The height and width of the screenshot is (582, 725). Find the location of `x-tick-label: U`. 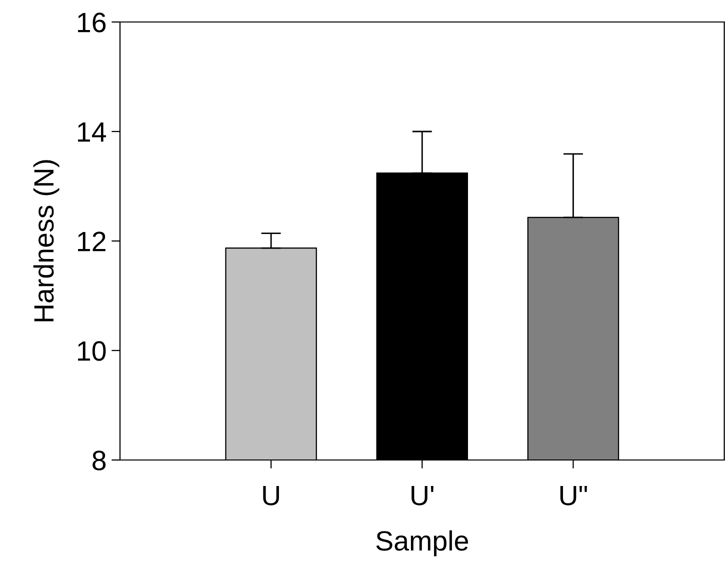

x-tick-label: U is located at coordinates (271, 496).